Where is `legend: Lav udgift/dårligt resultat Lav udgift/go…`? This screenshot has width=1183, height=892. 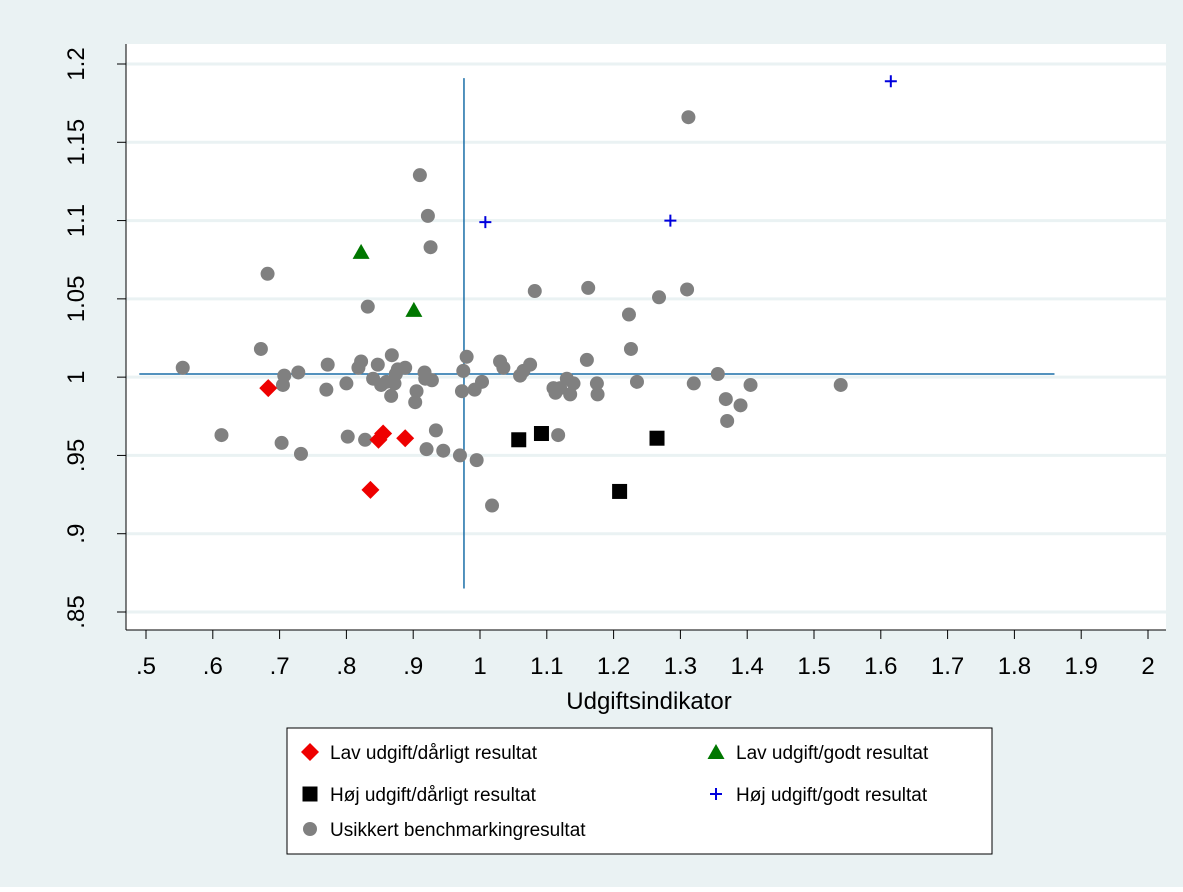
legend: Lav udgift/dårligt resultat Lav udgift/go… is located at coordinates (639, 791).